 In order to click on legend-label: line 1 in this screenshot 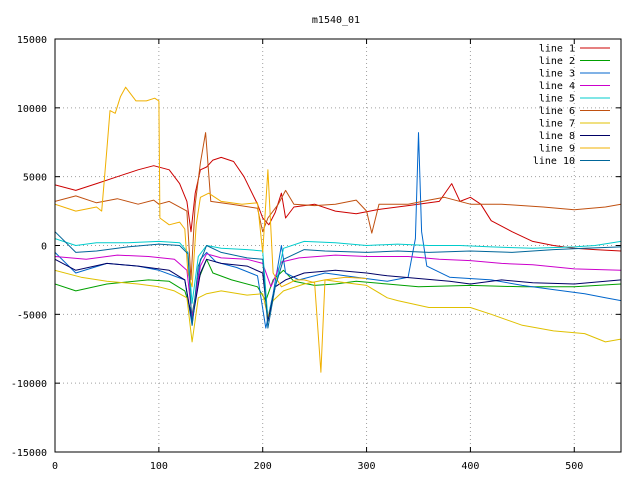, I will do `click(557, 49)`.